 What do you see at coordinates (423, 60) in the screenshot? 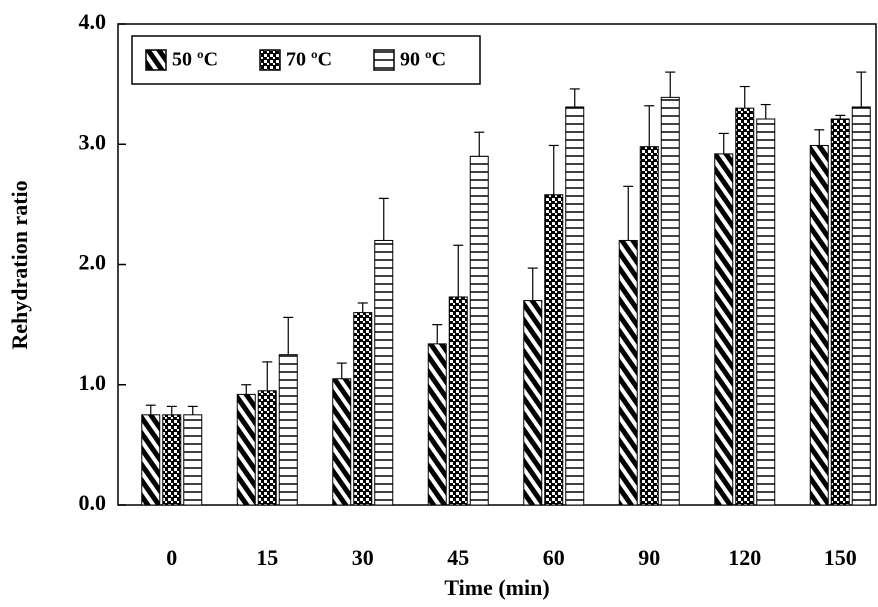
I see `legend-label: 90 ºC` at bounding box center [423, 60].